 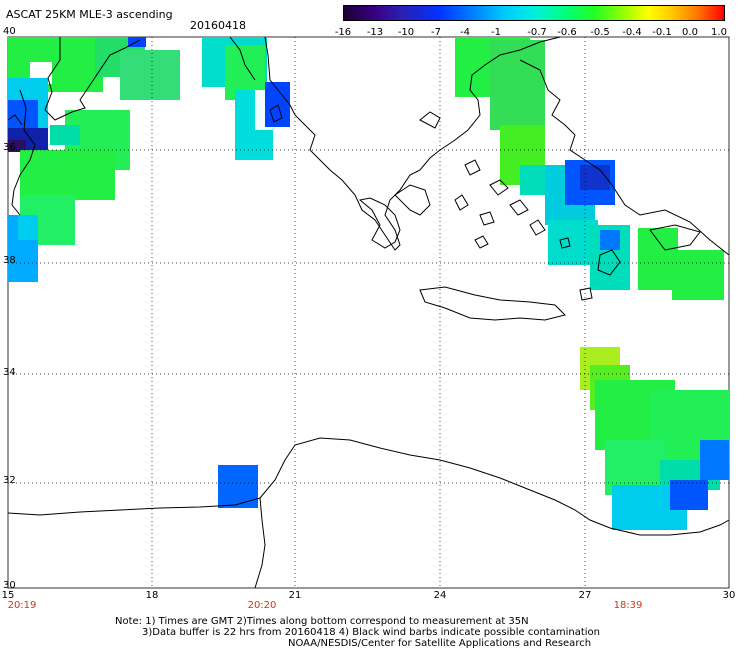 I want to click on lat-label: 36, so click(x=9, y=147).